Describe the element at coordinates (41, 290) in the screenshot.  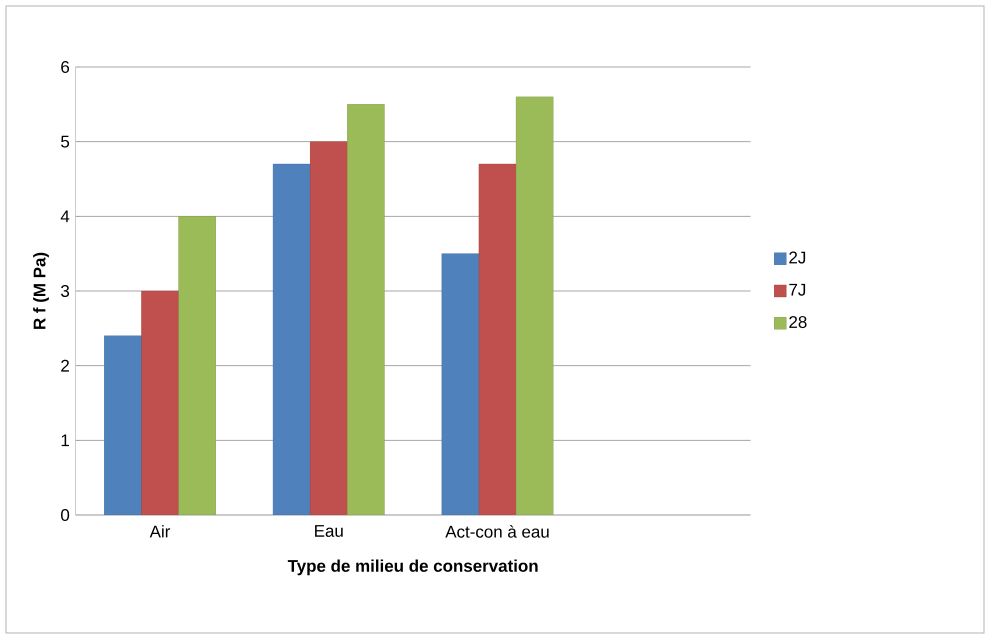
I see `y-axis-title: R f (M Pa)` at that location.